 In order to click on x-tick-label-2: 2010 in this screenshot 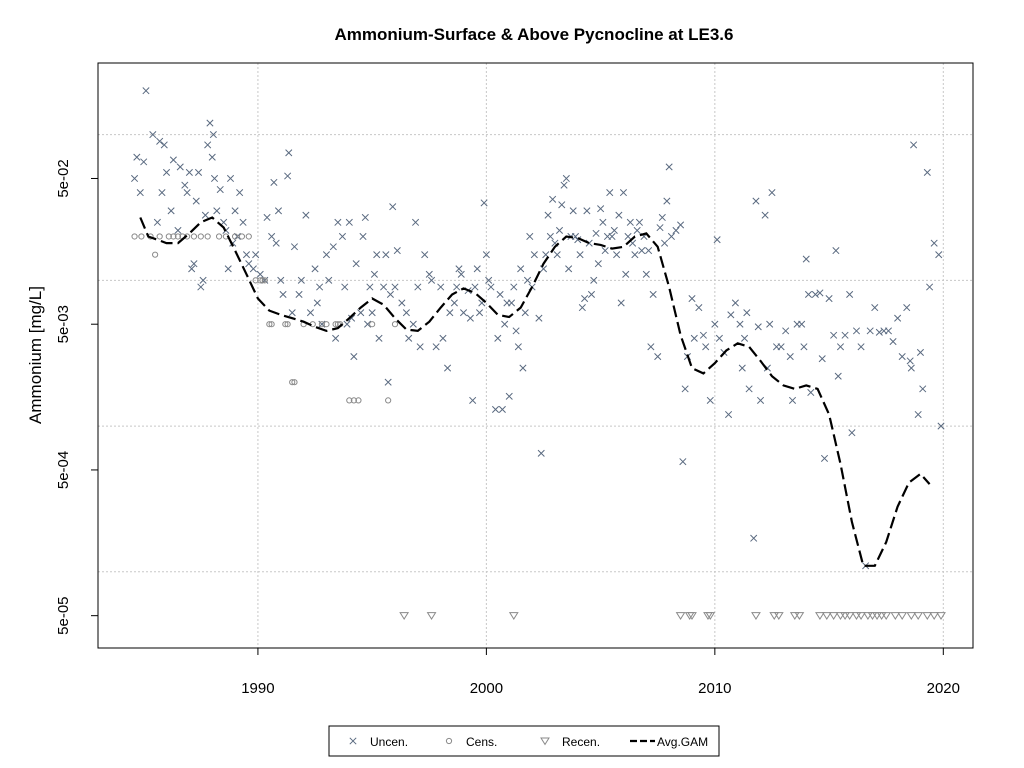, I will do `click(714, 688)`.